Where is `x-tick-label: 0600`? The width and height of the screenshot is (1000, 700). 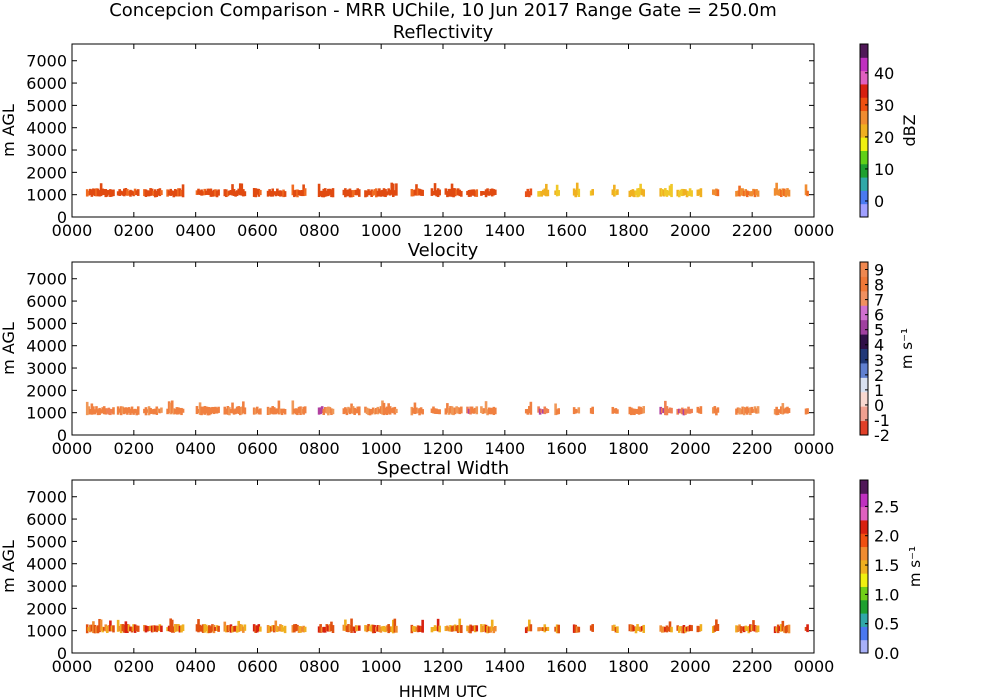 x-tick-label: 0600 is located at coordinates (257, 448).